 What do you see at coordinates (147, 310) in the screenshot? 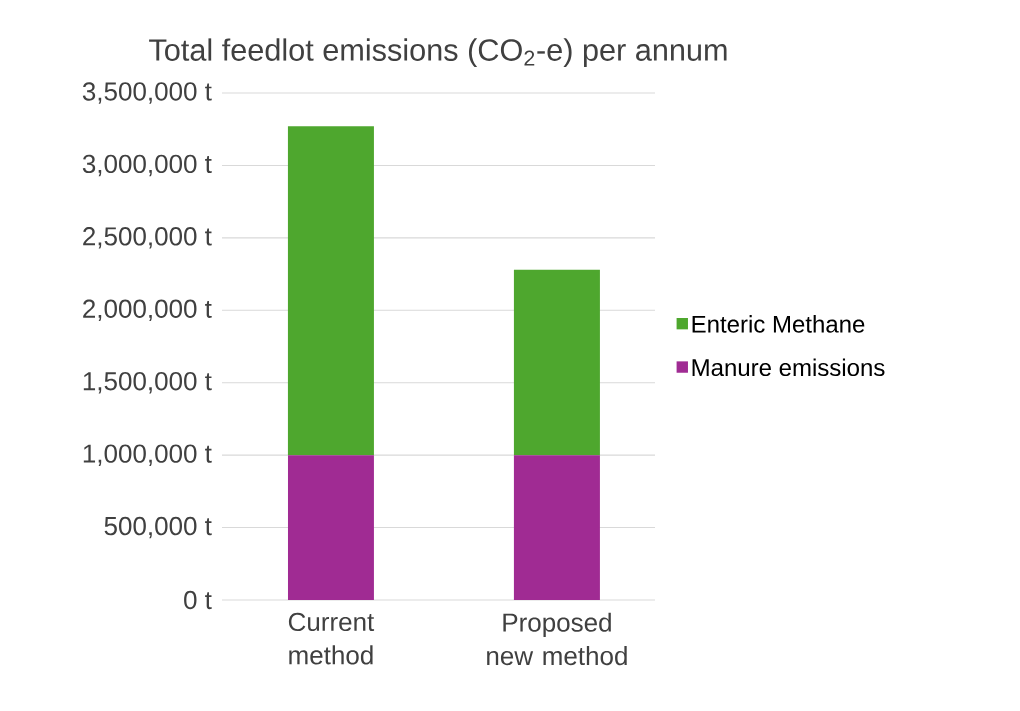
I see `y-tick-label: 2,000,000 t` at bounding box center [147, 310].